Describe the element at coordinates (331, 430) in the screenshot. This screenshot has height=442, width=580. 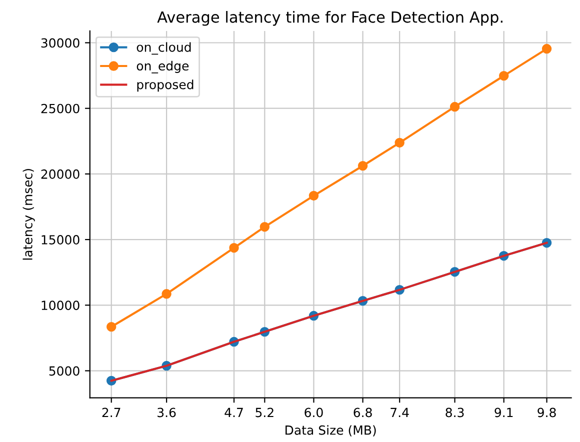
I see `x-axis-title: Data Size (MB)` at that location.